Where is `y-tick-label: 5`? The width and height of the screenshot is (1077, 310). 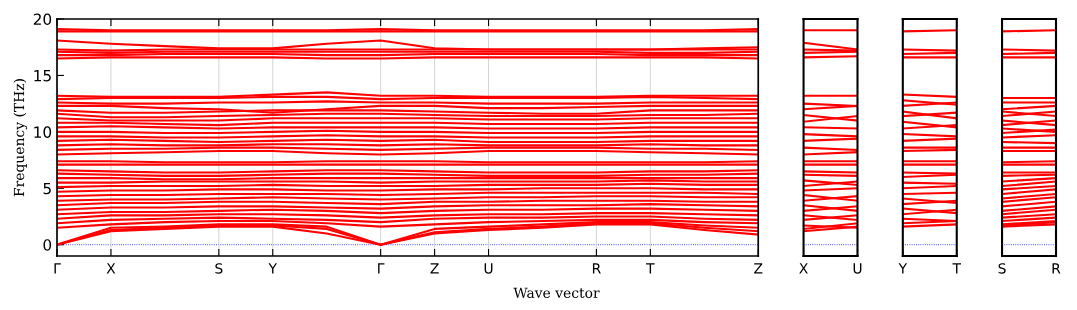 y-tick-label: 5 is located at coordinates (47, 188).